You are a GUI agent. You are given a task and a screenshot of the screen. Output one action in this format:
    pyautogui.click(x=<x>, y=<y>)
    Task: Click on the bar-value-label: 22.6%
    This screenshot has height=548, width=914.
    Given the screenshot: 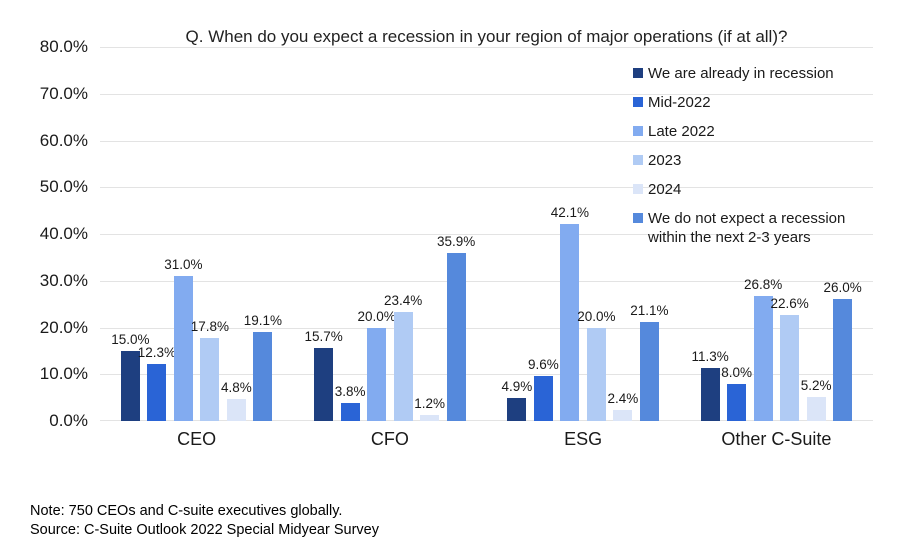 What is the action you would take?
    pyautogui.click(x=789, y=304)
    